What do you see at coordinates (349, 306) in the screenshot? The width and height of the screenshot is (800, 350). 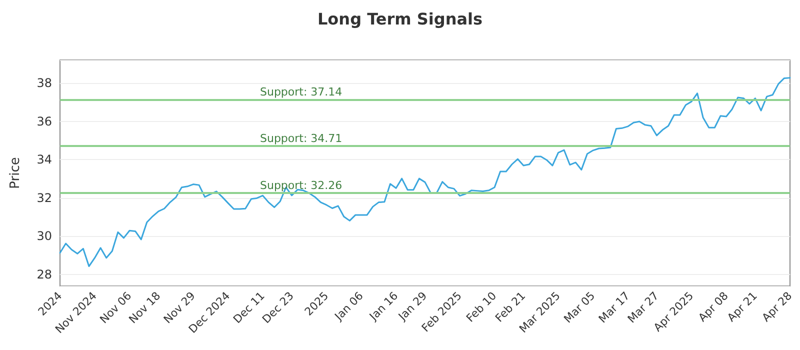 I see `x-tick-label: Jan 06` at bounding box center [349, 306].